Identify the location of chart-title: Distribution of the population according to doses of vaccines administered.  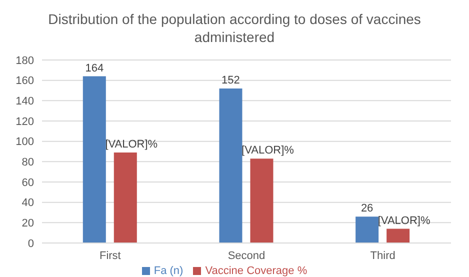
(234, 28).